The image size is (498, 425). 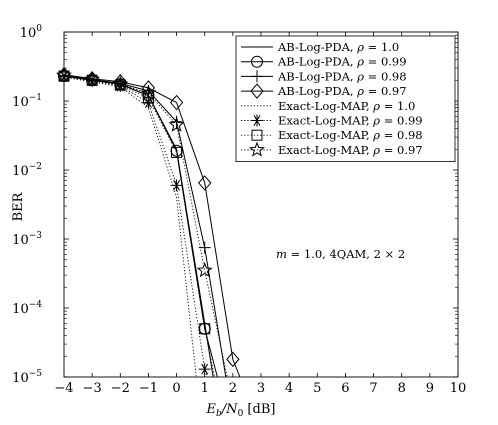 What do you see at coordinates (257, 76) in the screenshot?
I see `marker-plus` at bounding box center [257, 76].